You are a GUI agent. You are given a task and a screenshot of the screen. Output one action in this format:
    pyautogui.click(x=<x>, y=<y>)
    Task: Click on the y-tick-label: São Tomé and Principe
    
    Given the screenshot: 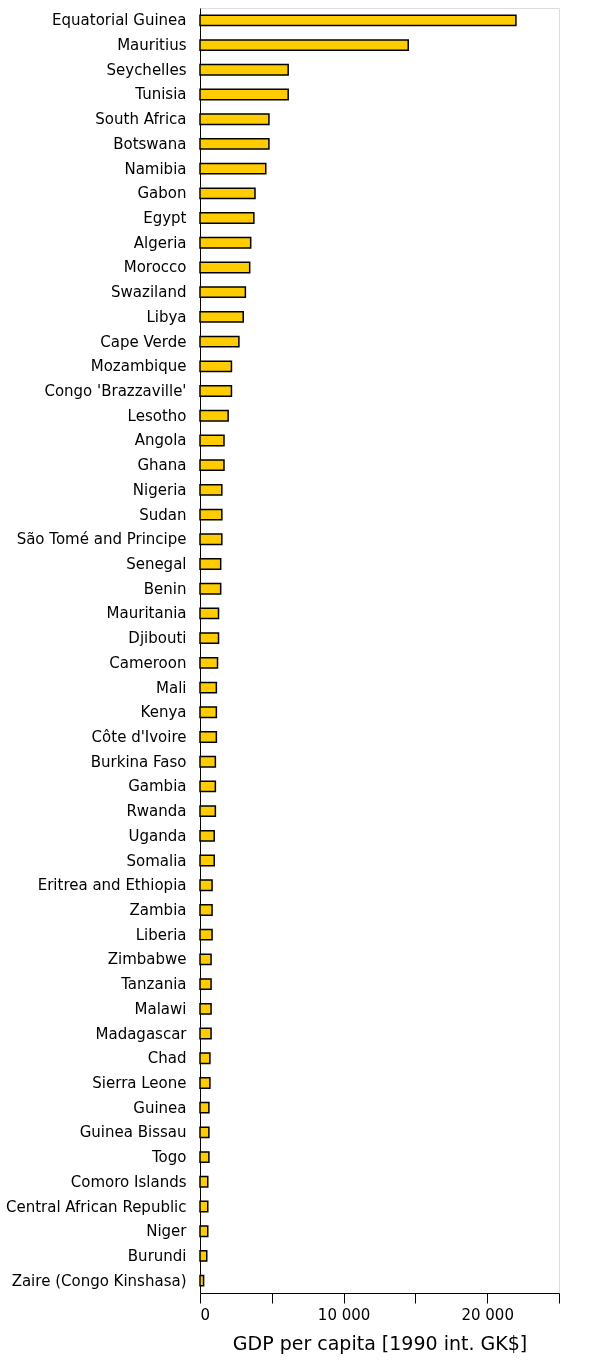 What is the action you would take?
    pyautogui.click(x=101, y=539)
    